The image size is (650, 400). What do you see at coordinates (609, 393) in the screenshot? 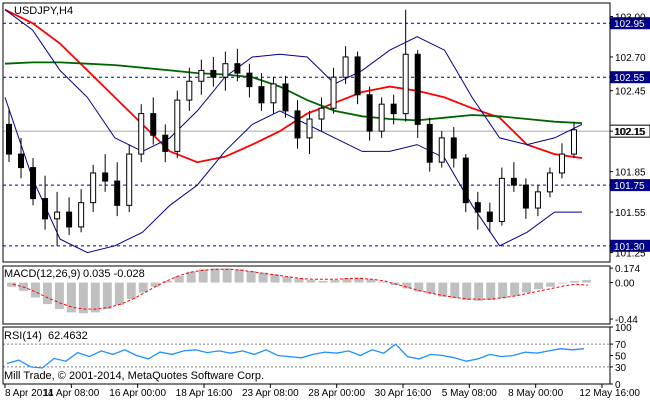
I see `x-tick-label: 12 May 16:00` at bounding box center [609, 393].